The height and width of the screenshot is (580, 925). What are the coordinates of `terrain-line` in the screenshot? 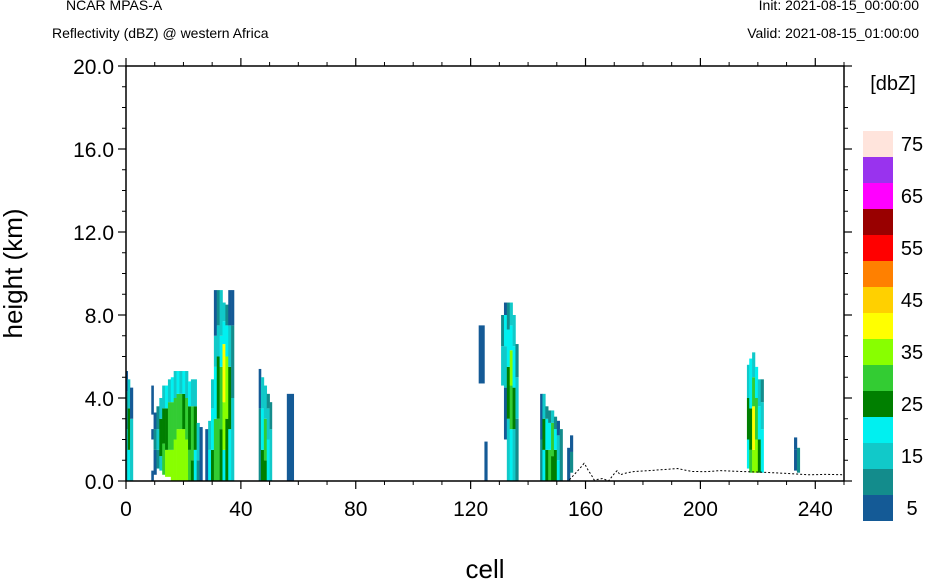 It's located at (485, 472).